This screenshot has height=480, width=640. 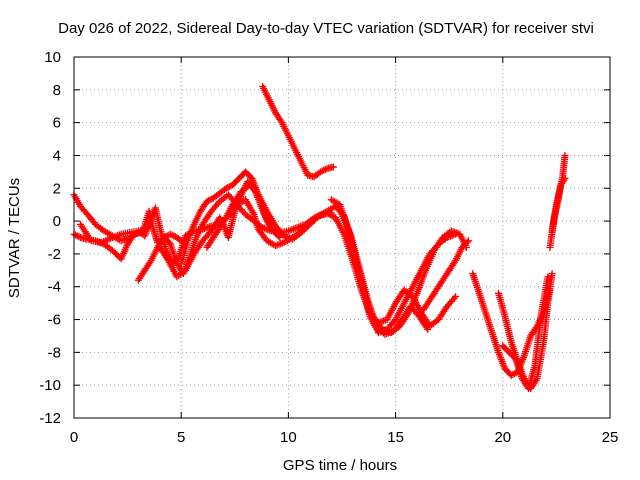 What do you see at coordinates (395, 437) in the screenshot?
I see `x-tick-label: 15` at bounding box center [395, 437].